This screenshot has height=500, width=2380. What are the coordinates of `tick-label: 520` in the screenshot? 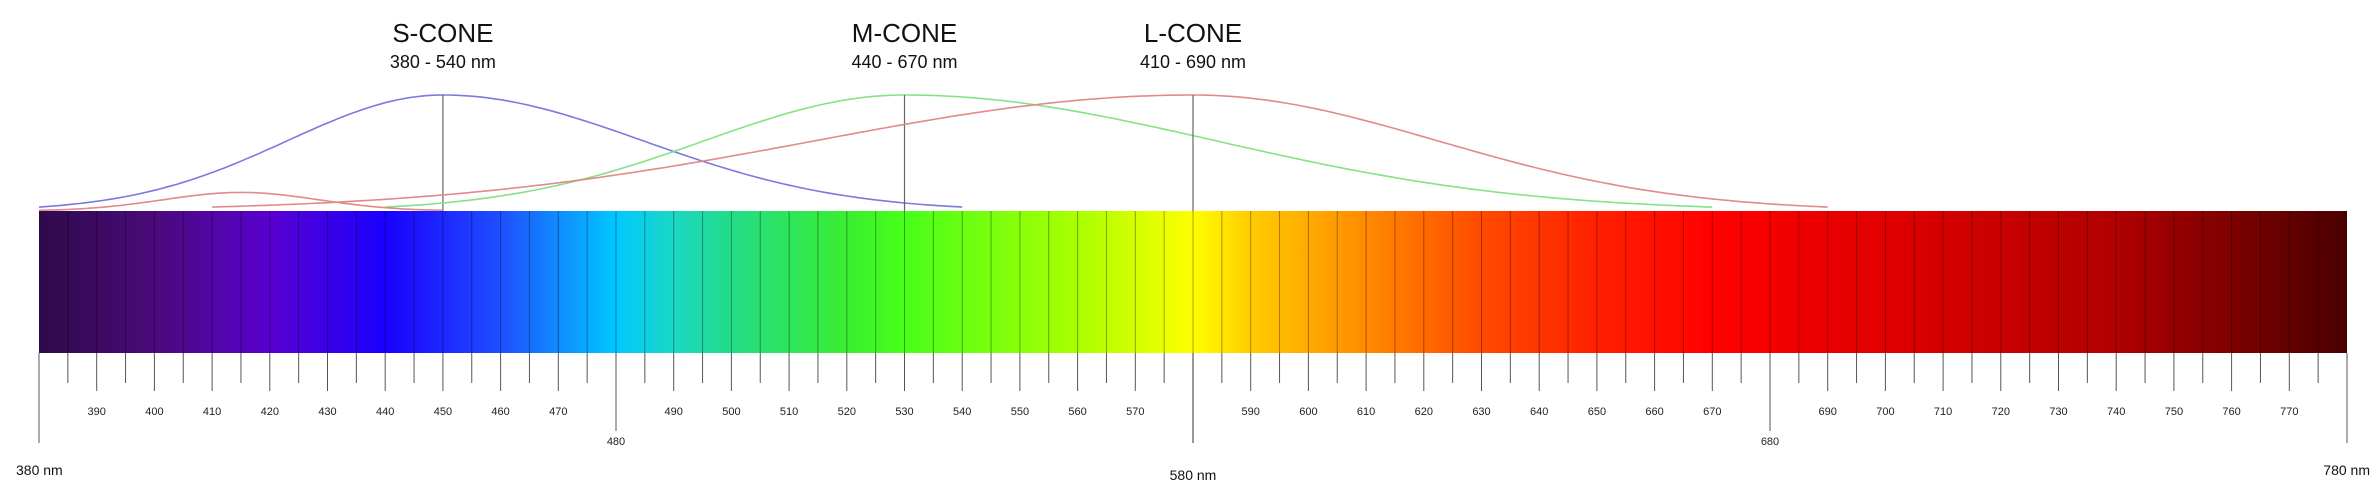 It's located at (847, 412).